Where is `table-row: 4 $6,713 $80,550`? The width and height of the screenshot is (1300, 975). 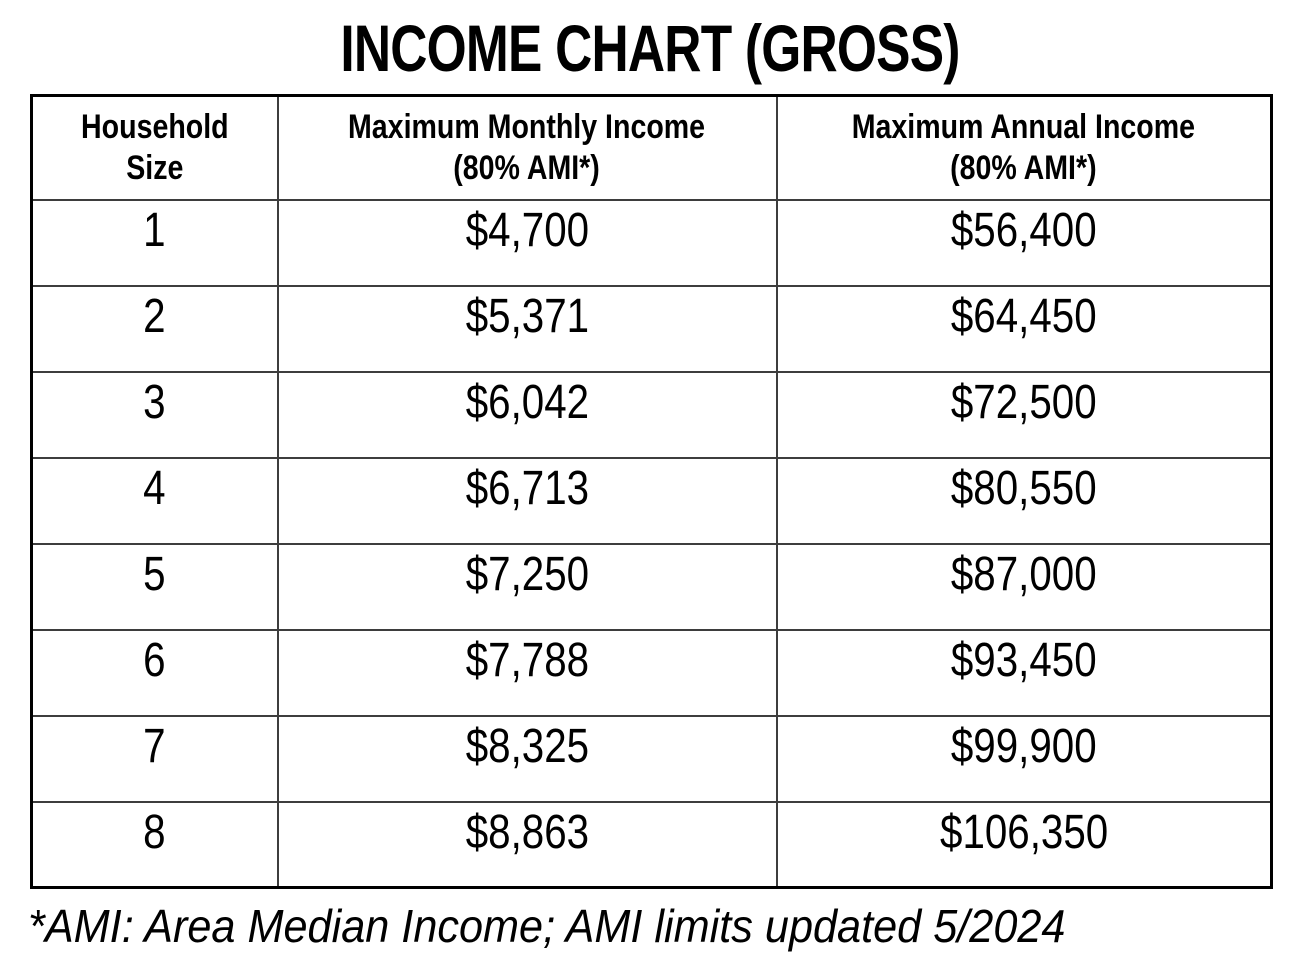 table-row: 4 $6,713 $80,550 is located at coordinates (651, 500).